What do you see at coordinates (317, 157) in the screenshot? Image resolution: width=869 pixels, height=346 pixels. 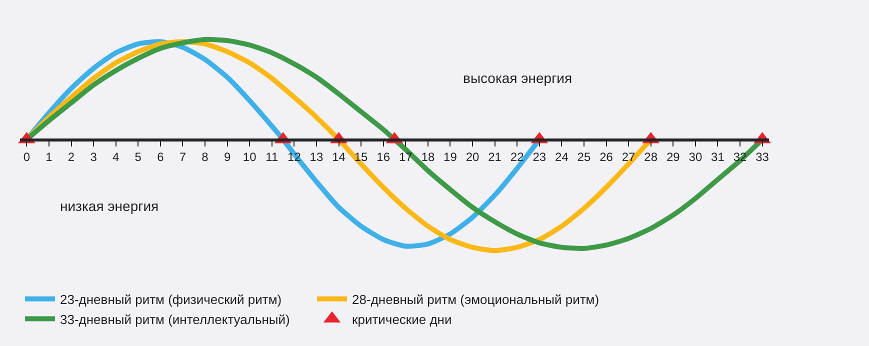 I see `x-tick-label: 13` at bounding box center [317, 157].